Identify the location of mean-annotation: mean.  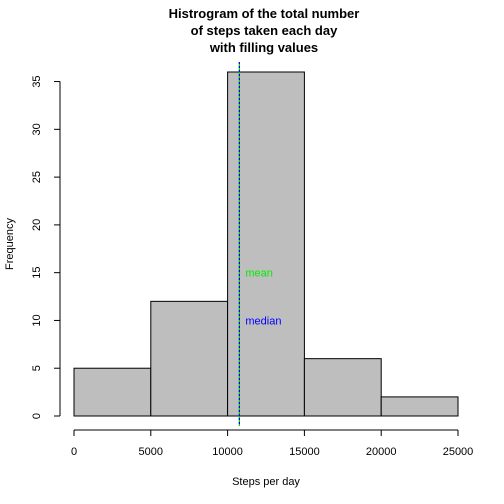
(259, 274).